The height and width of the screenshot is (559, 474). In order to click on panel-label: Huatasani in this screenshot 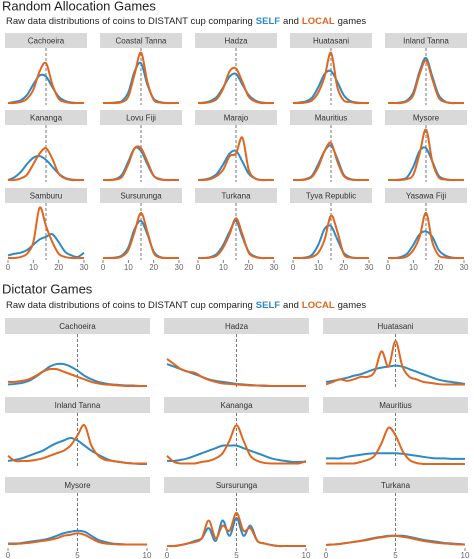, I will do `click(395, 326)`.